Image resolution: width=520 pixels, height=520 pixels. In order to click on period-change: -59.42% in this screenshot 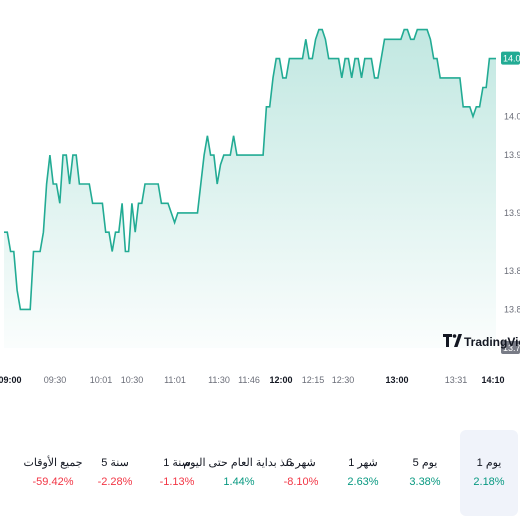, I will do `click(53, 482)`.